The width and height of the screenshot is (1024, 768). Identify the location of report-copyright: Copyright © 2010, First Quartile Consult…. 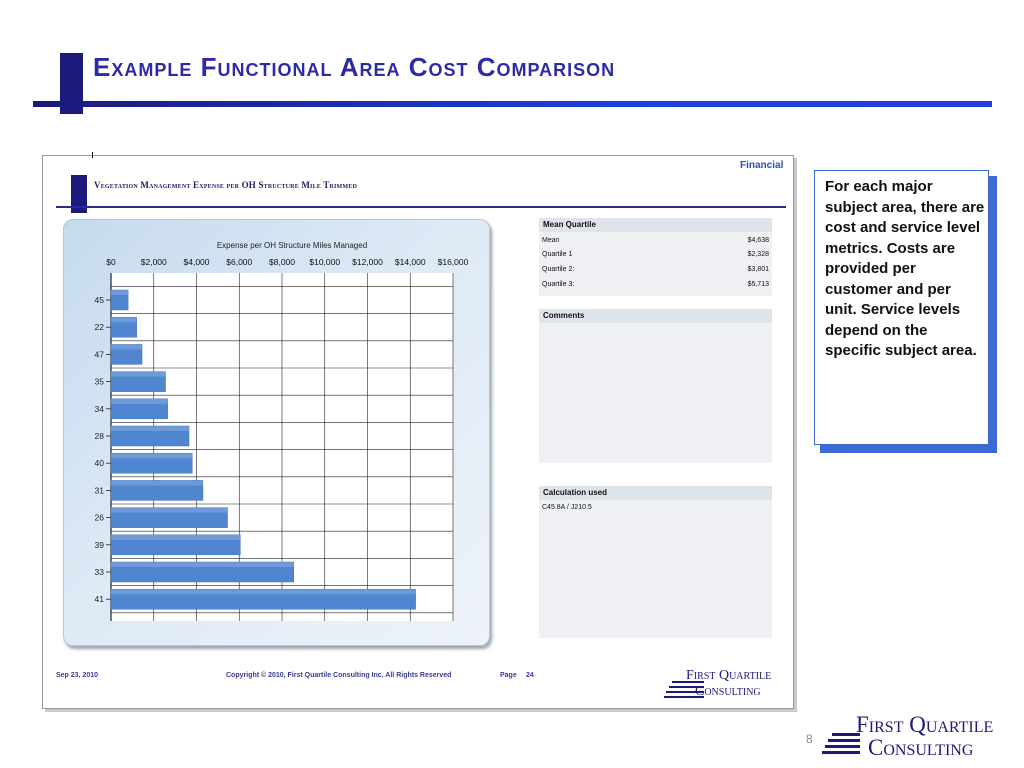
(339, 675).